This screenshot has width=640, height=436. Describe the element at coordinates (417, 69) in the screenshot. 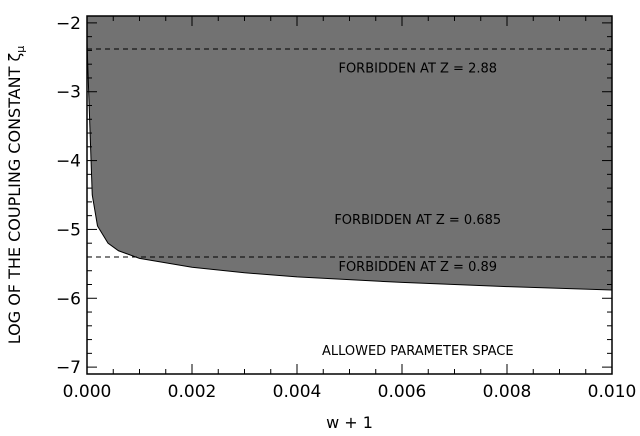

I see `annotation-1: FORBIDDEN AT Z = 2.88` at that location.